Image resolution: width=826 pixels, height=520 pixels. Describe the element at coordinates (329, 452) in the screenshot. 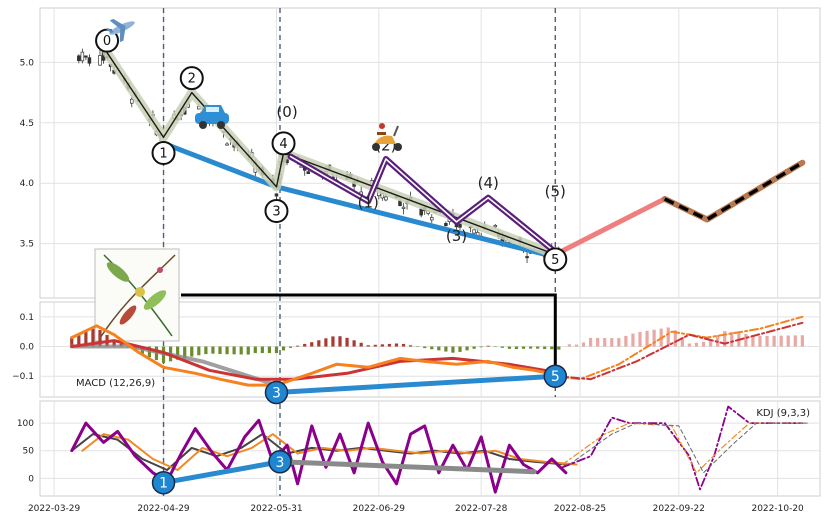

I see `kdj-d-line` at that location.